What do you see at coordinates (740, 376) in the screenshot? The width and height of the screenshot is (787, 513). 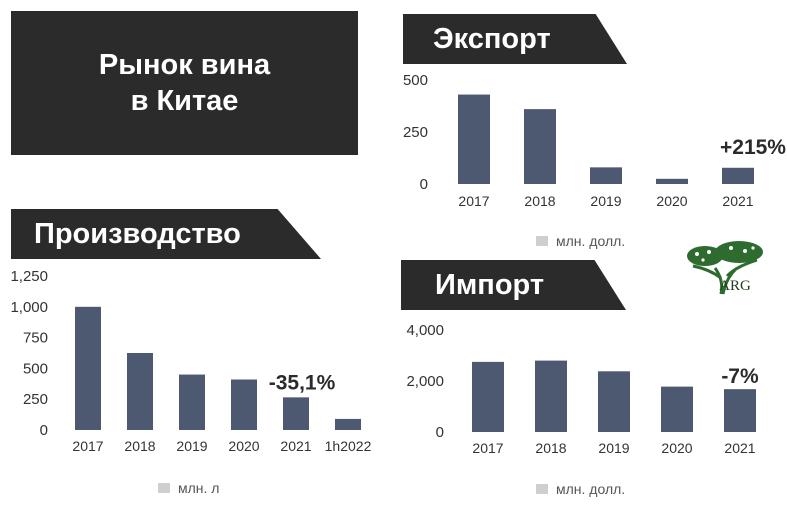 I see `import-change-annotation: -7%` at bounding box center [740, 376].